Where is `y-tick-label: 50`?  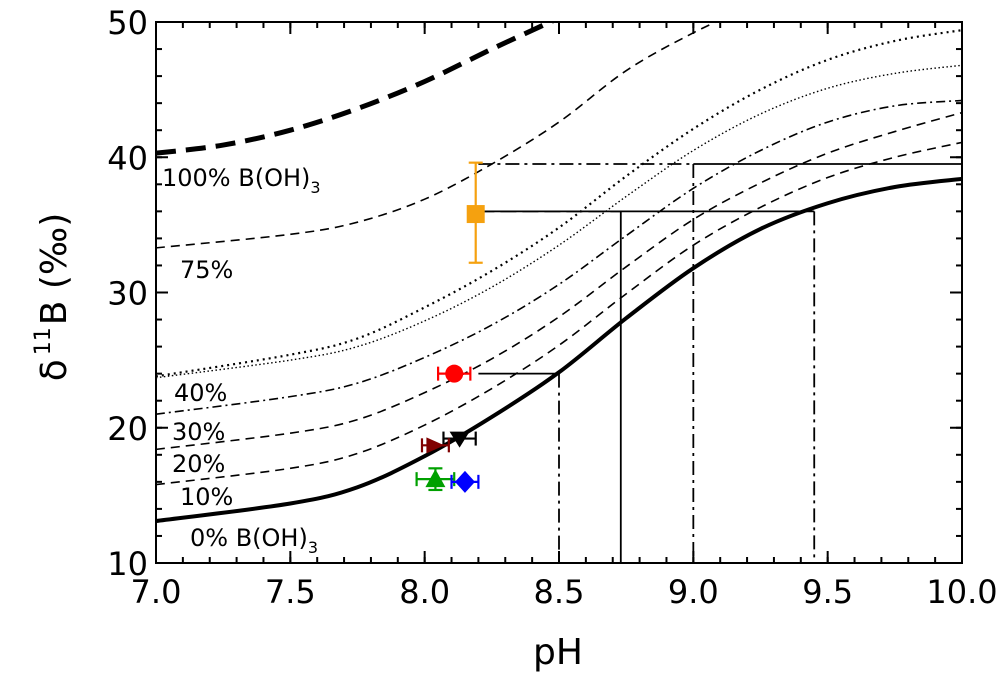 y-tick-label: 50 is located at coordinates (127, 23).